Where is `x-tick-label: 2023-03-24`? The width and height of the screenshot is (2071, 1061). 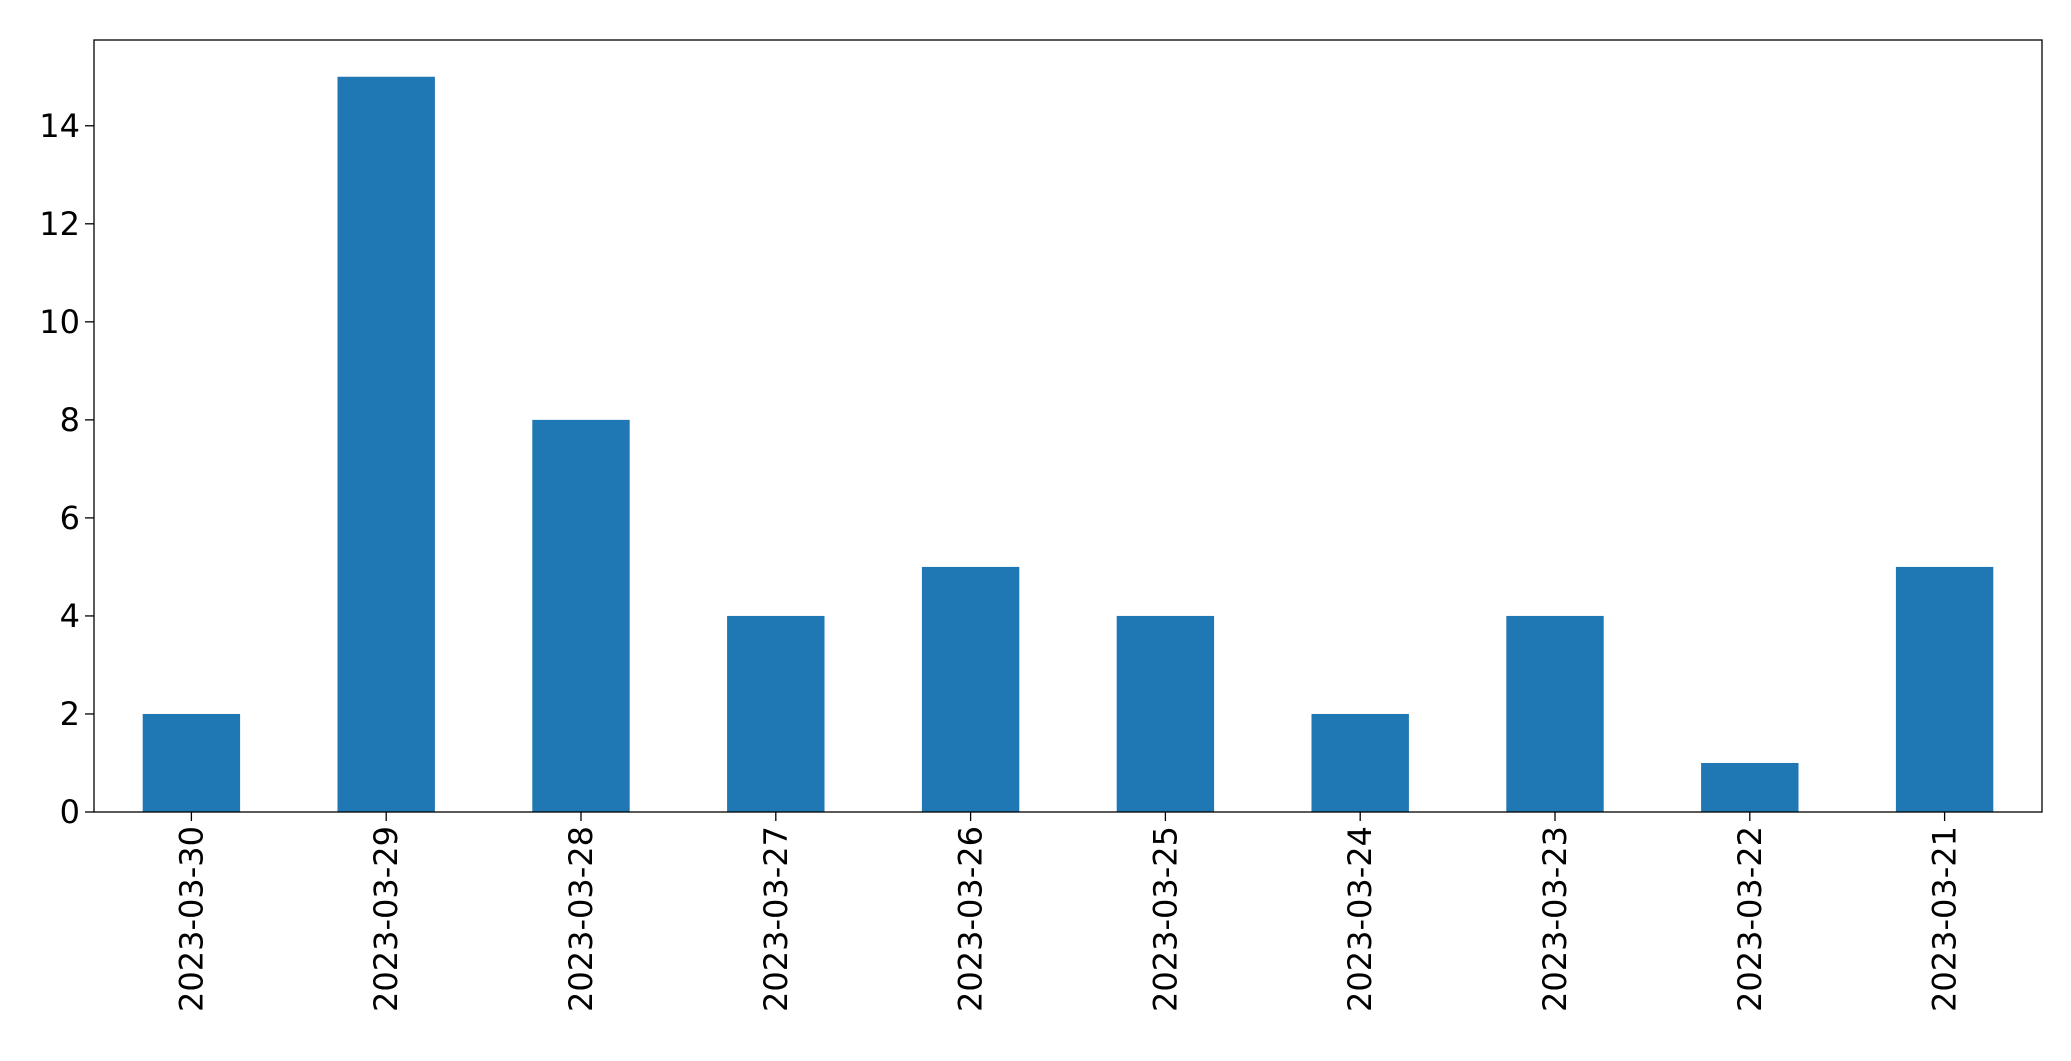
x-tick-label: 2023-03-24 is located at coordinates (1360, 919).